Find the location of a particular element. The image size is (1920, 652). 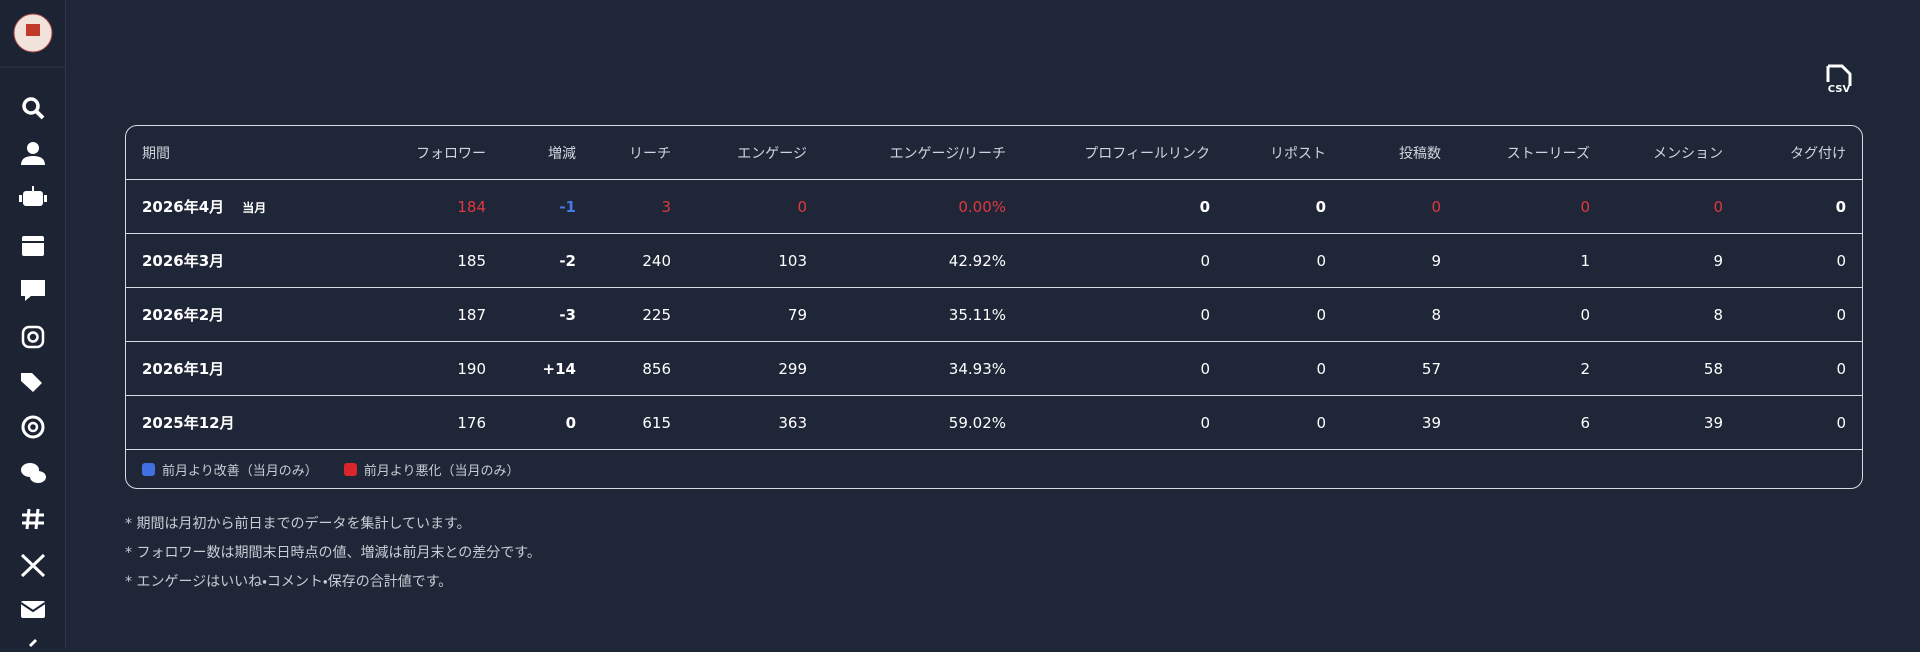

sidebar-icons is located at coordinates (32, 324).